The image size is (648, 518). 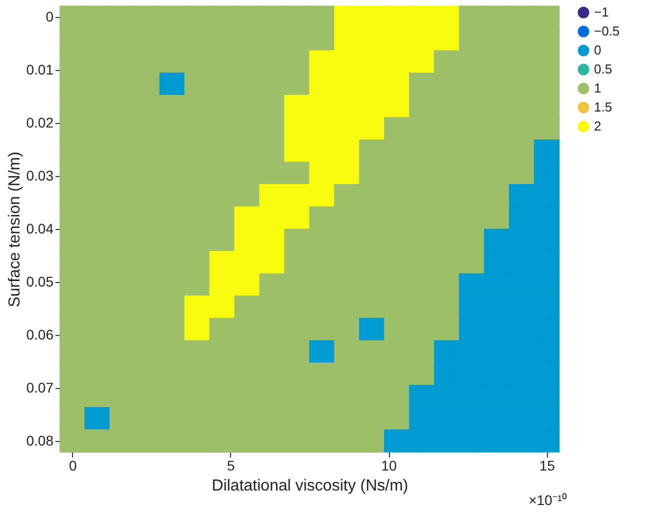 I want to click on y-axis-title: Surface tension (N/m), so click(x=15, y=230).